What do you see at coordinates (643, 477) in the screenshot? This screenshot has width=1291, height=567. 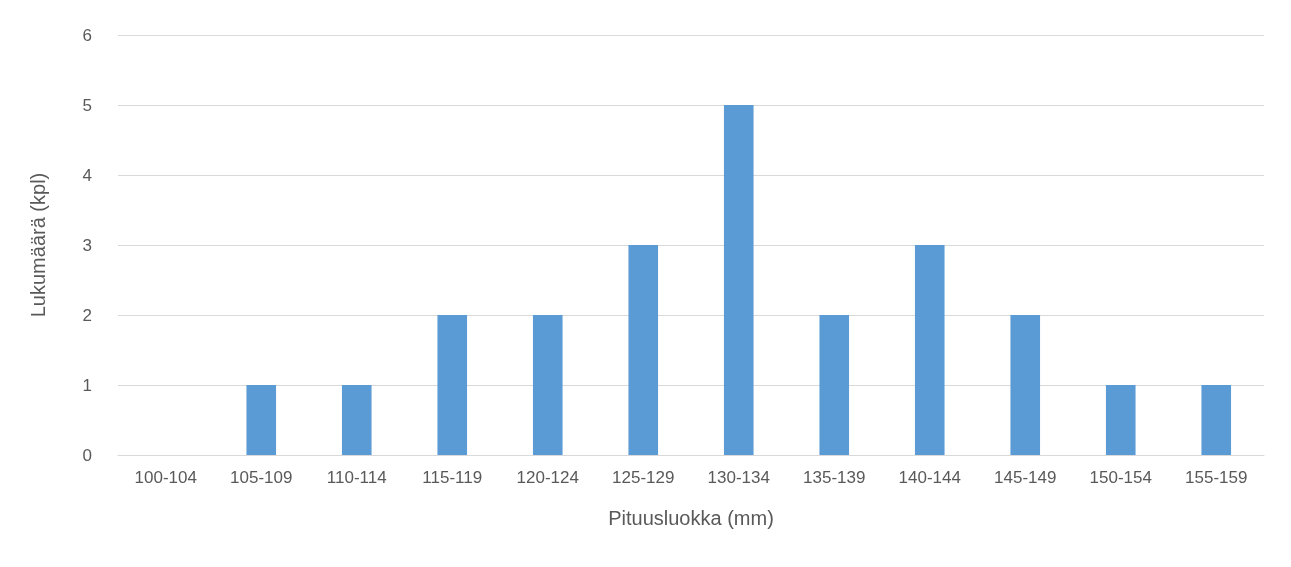 I see `x-tick-label: 125-129` at bounding box center [643, 477].